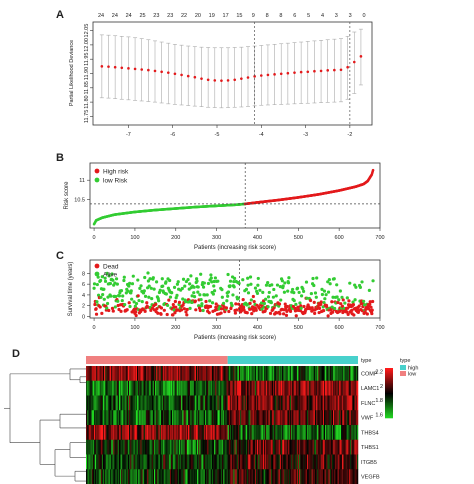  Describe the element at coordinates (328, 70) in the screenshot. I see `deviance-point` at that location.